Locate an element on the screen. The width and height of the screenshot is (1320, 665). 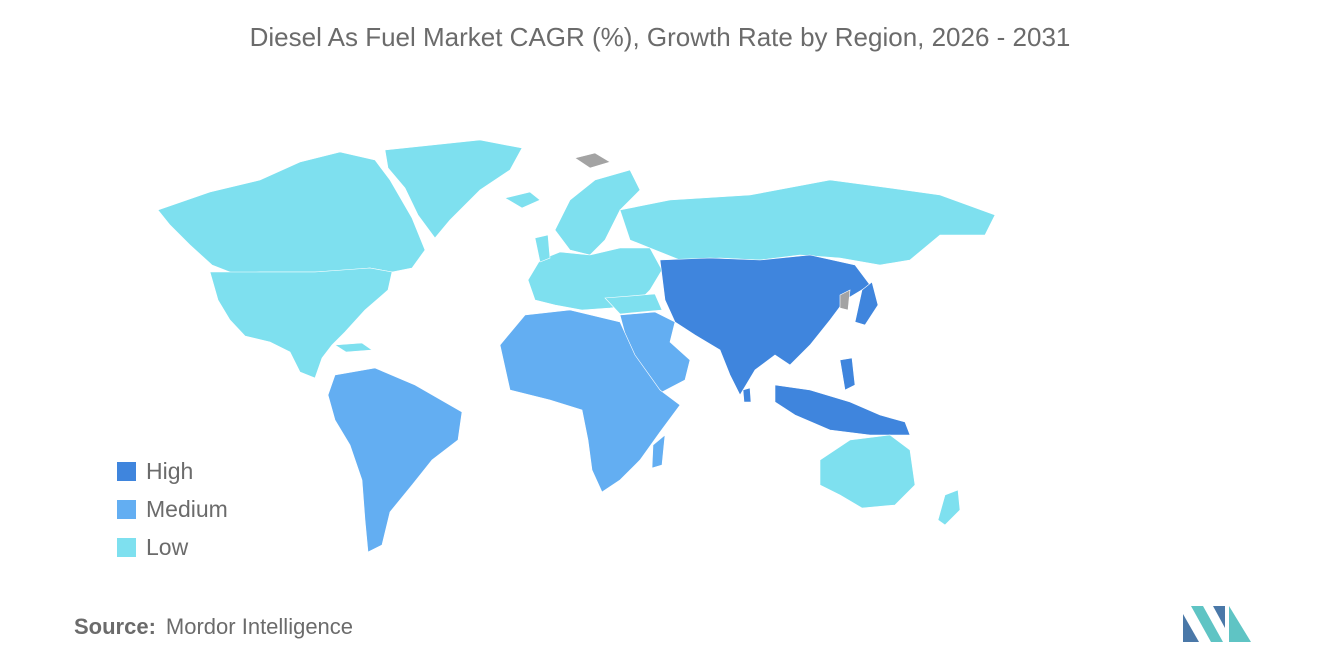
region-russia is located at coordinates (807, 222).